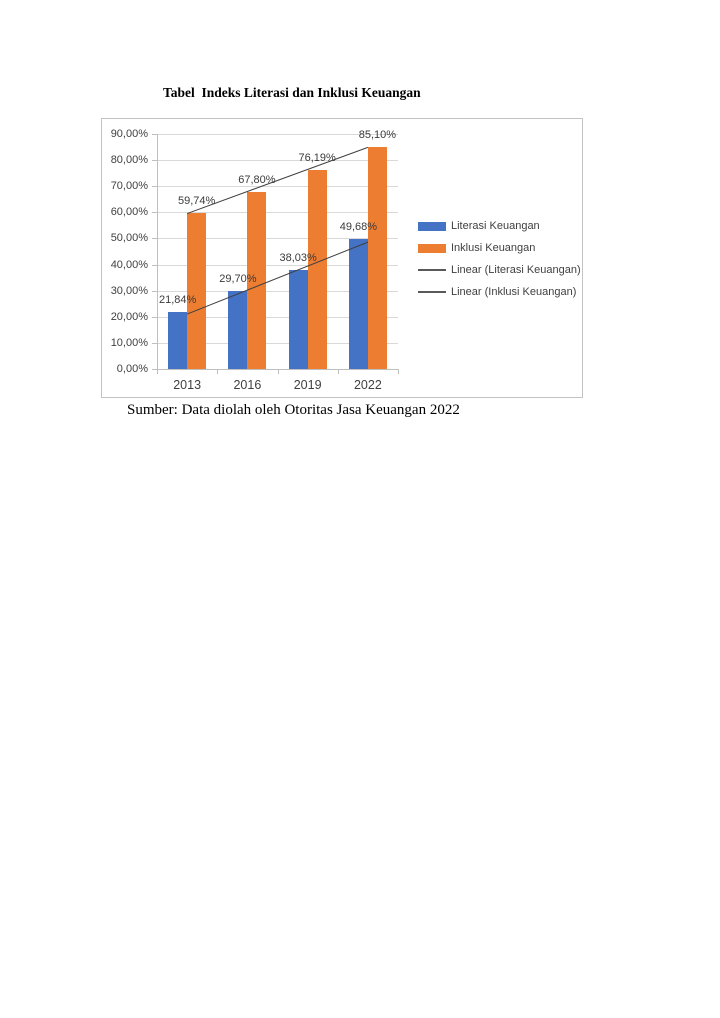 The image size is (720, 1018). What do you see at coordinates (129, 186) in the screenshot?
I see `y-axis-tick-label: 70,00%` at bounding box center [129, 186].